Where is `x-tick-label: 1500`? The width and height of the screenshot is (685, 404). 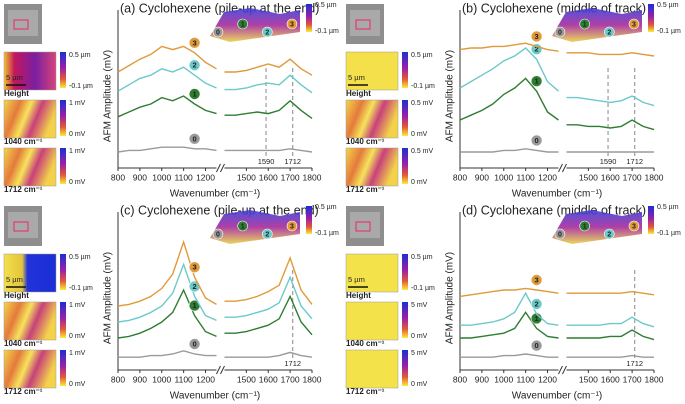 x-tick-label: 1500 is located at coordinates (588, 177).